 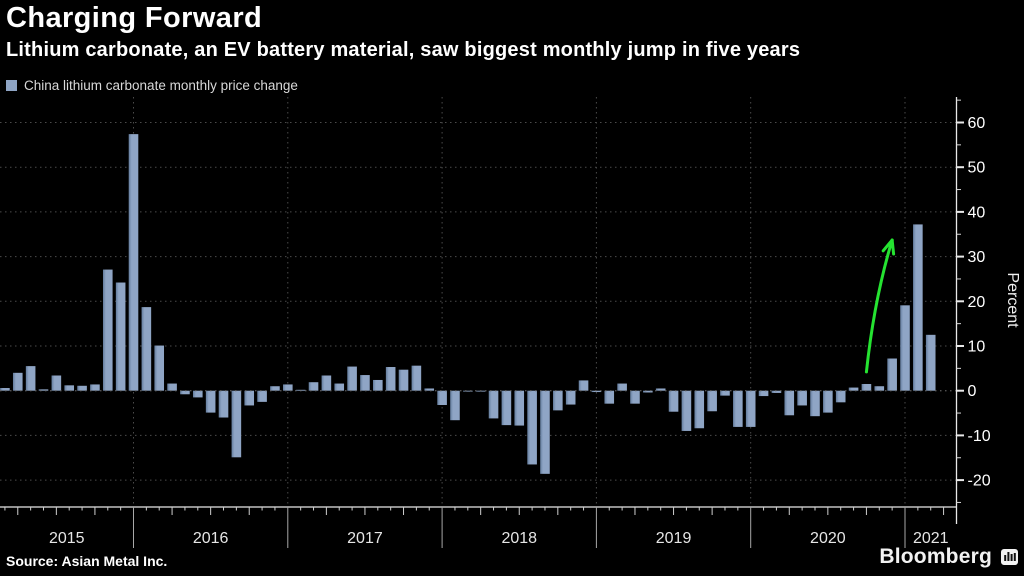 I want to click on y-tick-label: 30, so click(x=977, y=257).